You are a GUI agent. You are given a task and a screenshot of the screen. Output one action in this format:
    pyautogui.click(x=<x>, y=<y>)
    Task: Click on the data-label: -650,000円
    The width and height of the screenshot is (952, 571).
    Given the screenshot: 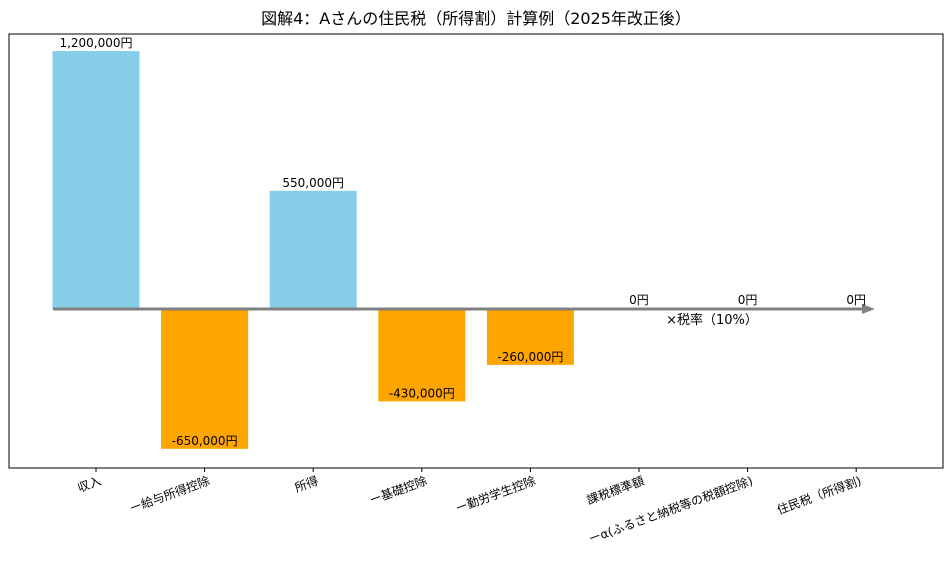 What is the action you would take?
    pyautogui.click(x=205, y=441)
    